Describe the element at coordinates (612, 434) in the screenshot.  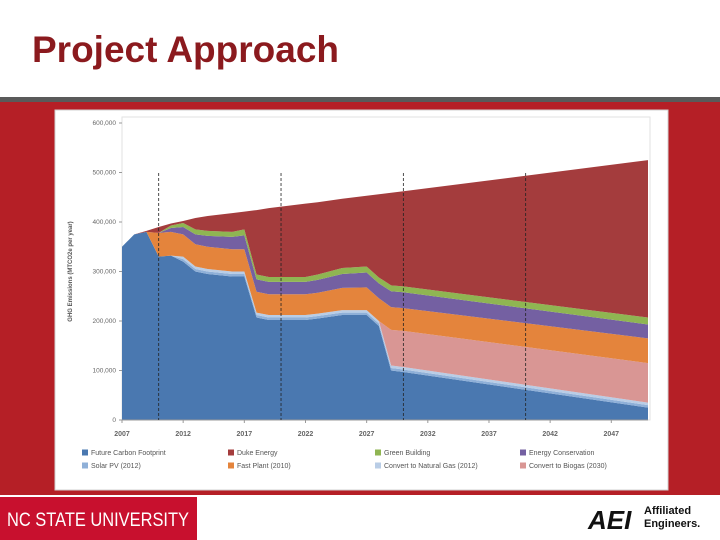
I see `x-tick-label: 2047` at that location.